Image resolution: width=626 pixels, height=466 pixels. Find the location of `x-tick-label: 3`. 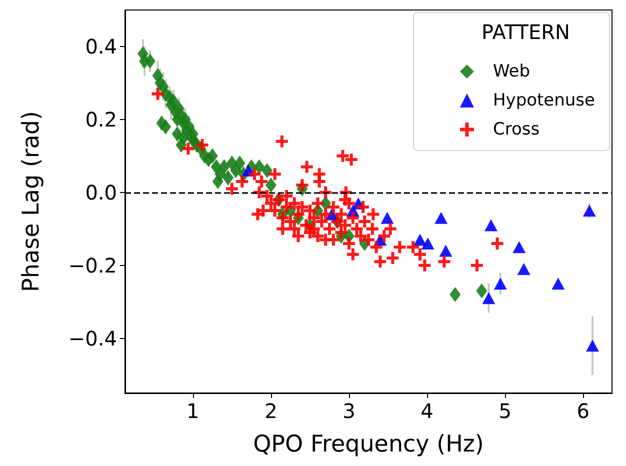

x-tick-label: 3 is located at coordinates (349, 411).